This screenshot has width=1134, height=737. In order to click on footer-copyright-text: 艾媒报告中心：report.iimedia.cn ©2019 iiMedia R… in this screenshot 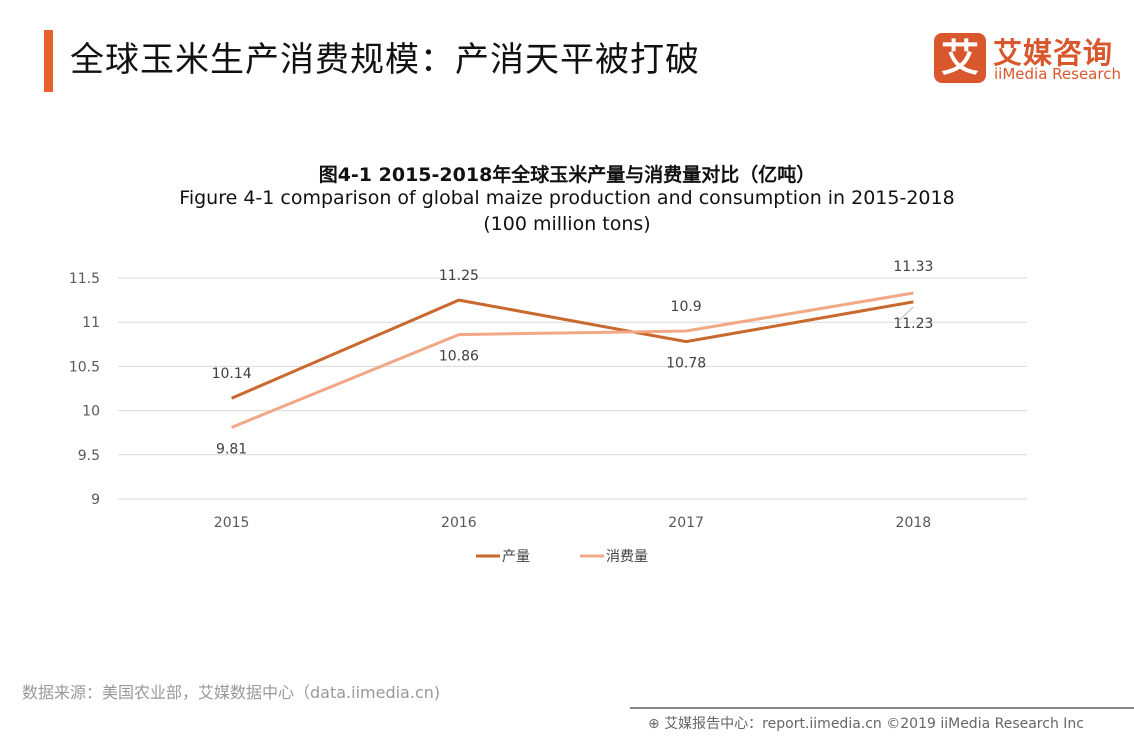, I will do `click(874, 724)`.